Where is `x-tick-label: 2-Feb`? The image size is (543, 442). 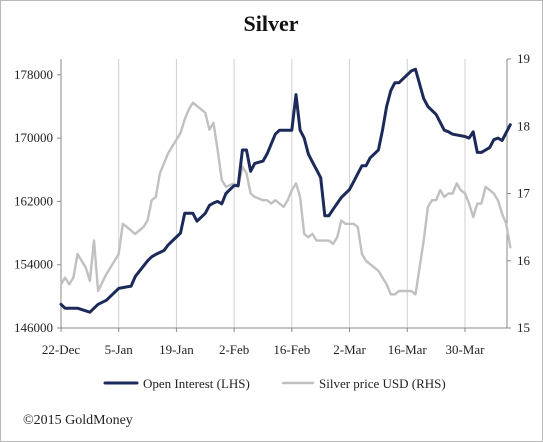
x-tick-label: 2-Feb is located at coordinates (234, 349).